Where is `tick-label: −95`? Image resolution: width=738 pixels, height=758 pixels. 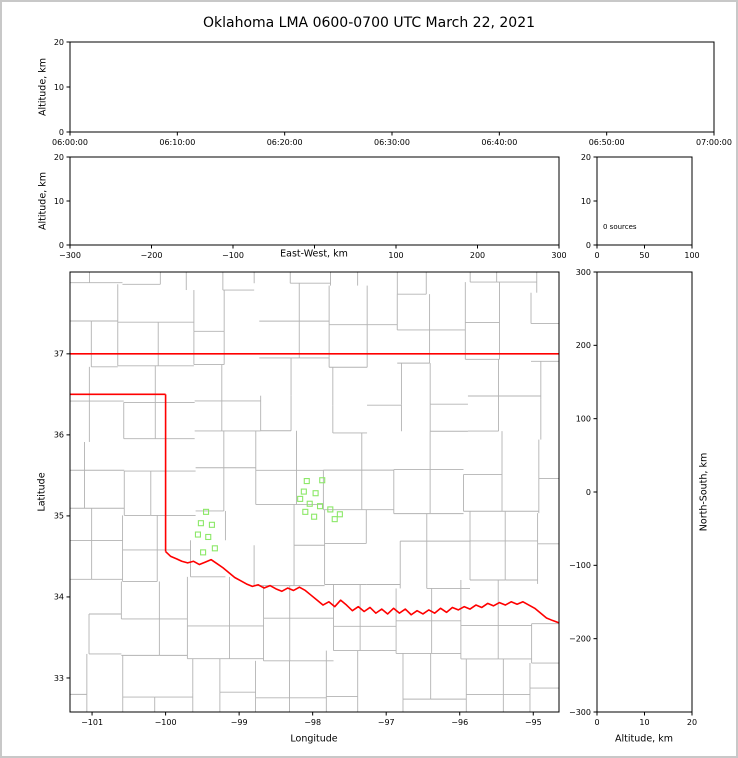
tick-label: −95 is located at coordinates (533, 722).